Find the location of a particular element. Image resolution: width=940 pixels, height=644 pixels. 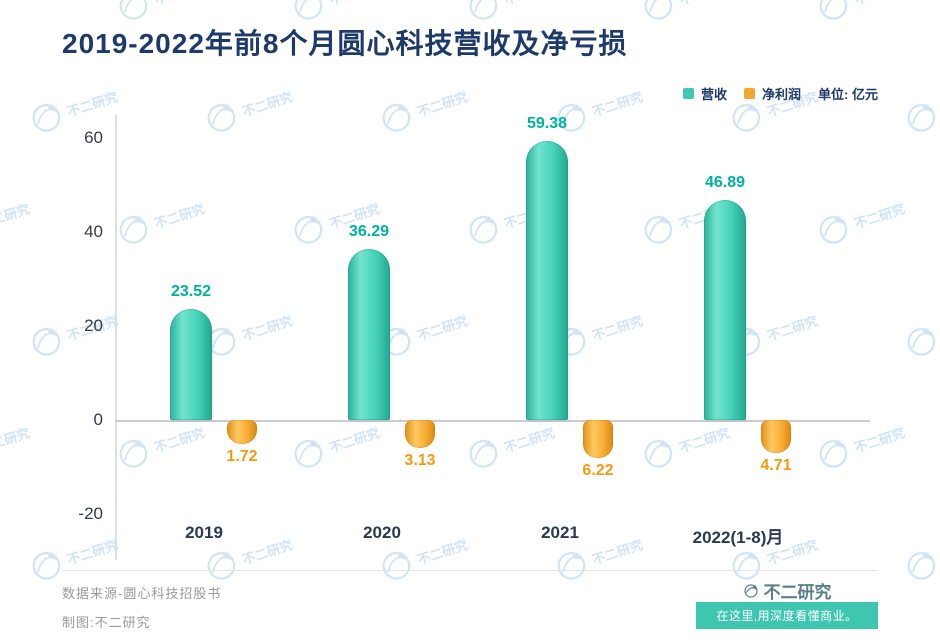

revenue-value-label: 23.52 is located at coordinates (191, 292).